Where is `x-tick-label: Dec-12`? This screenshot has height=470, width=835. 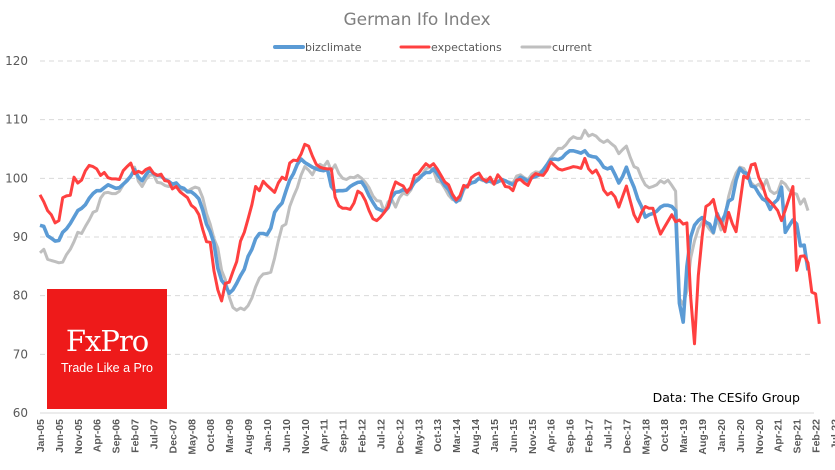
x-tick-label: Dec-12 is located at coordinates (400, 436).